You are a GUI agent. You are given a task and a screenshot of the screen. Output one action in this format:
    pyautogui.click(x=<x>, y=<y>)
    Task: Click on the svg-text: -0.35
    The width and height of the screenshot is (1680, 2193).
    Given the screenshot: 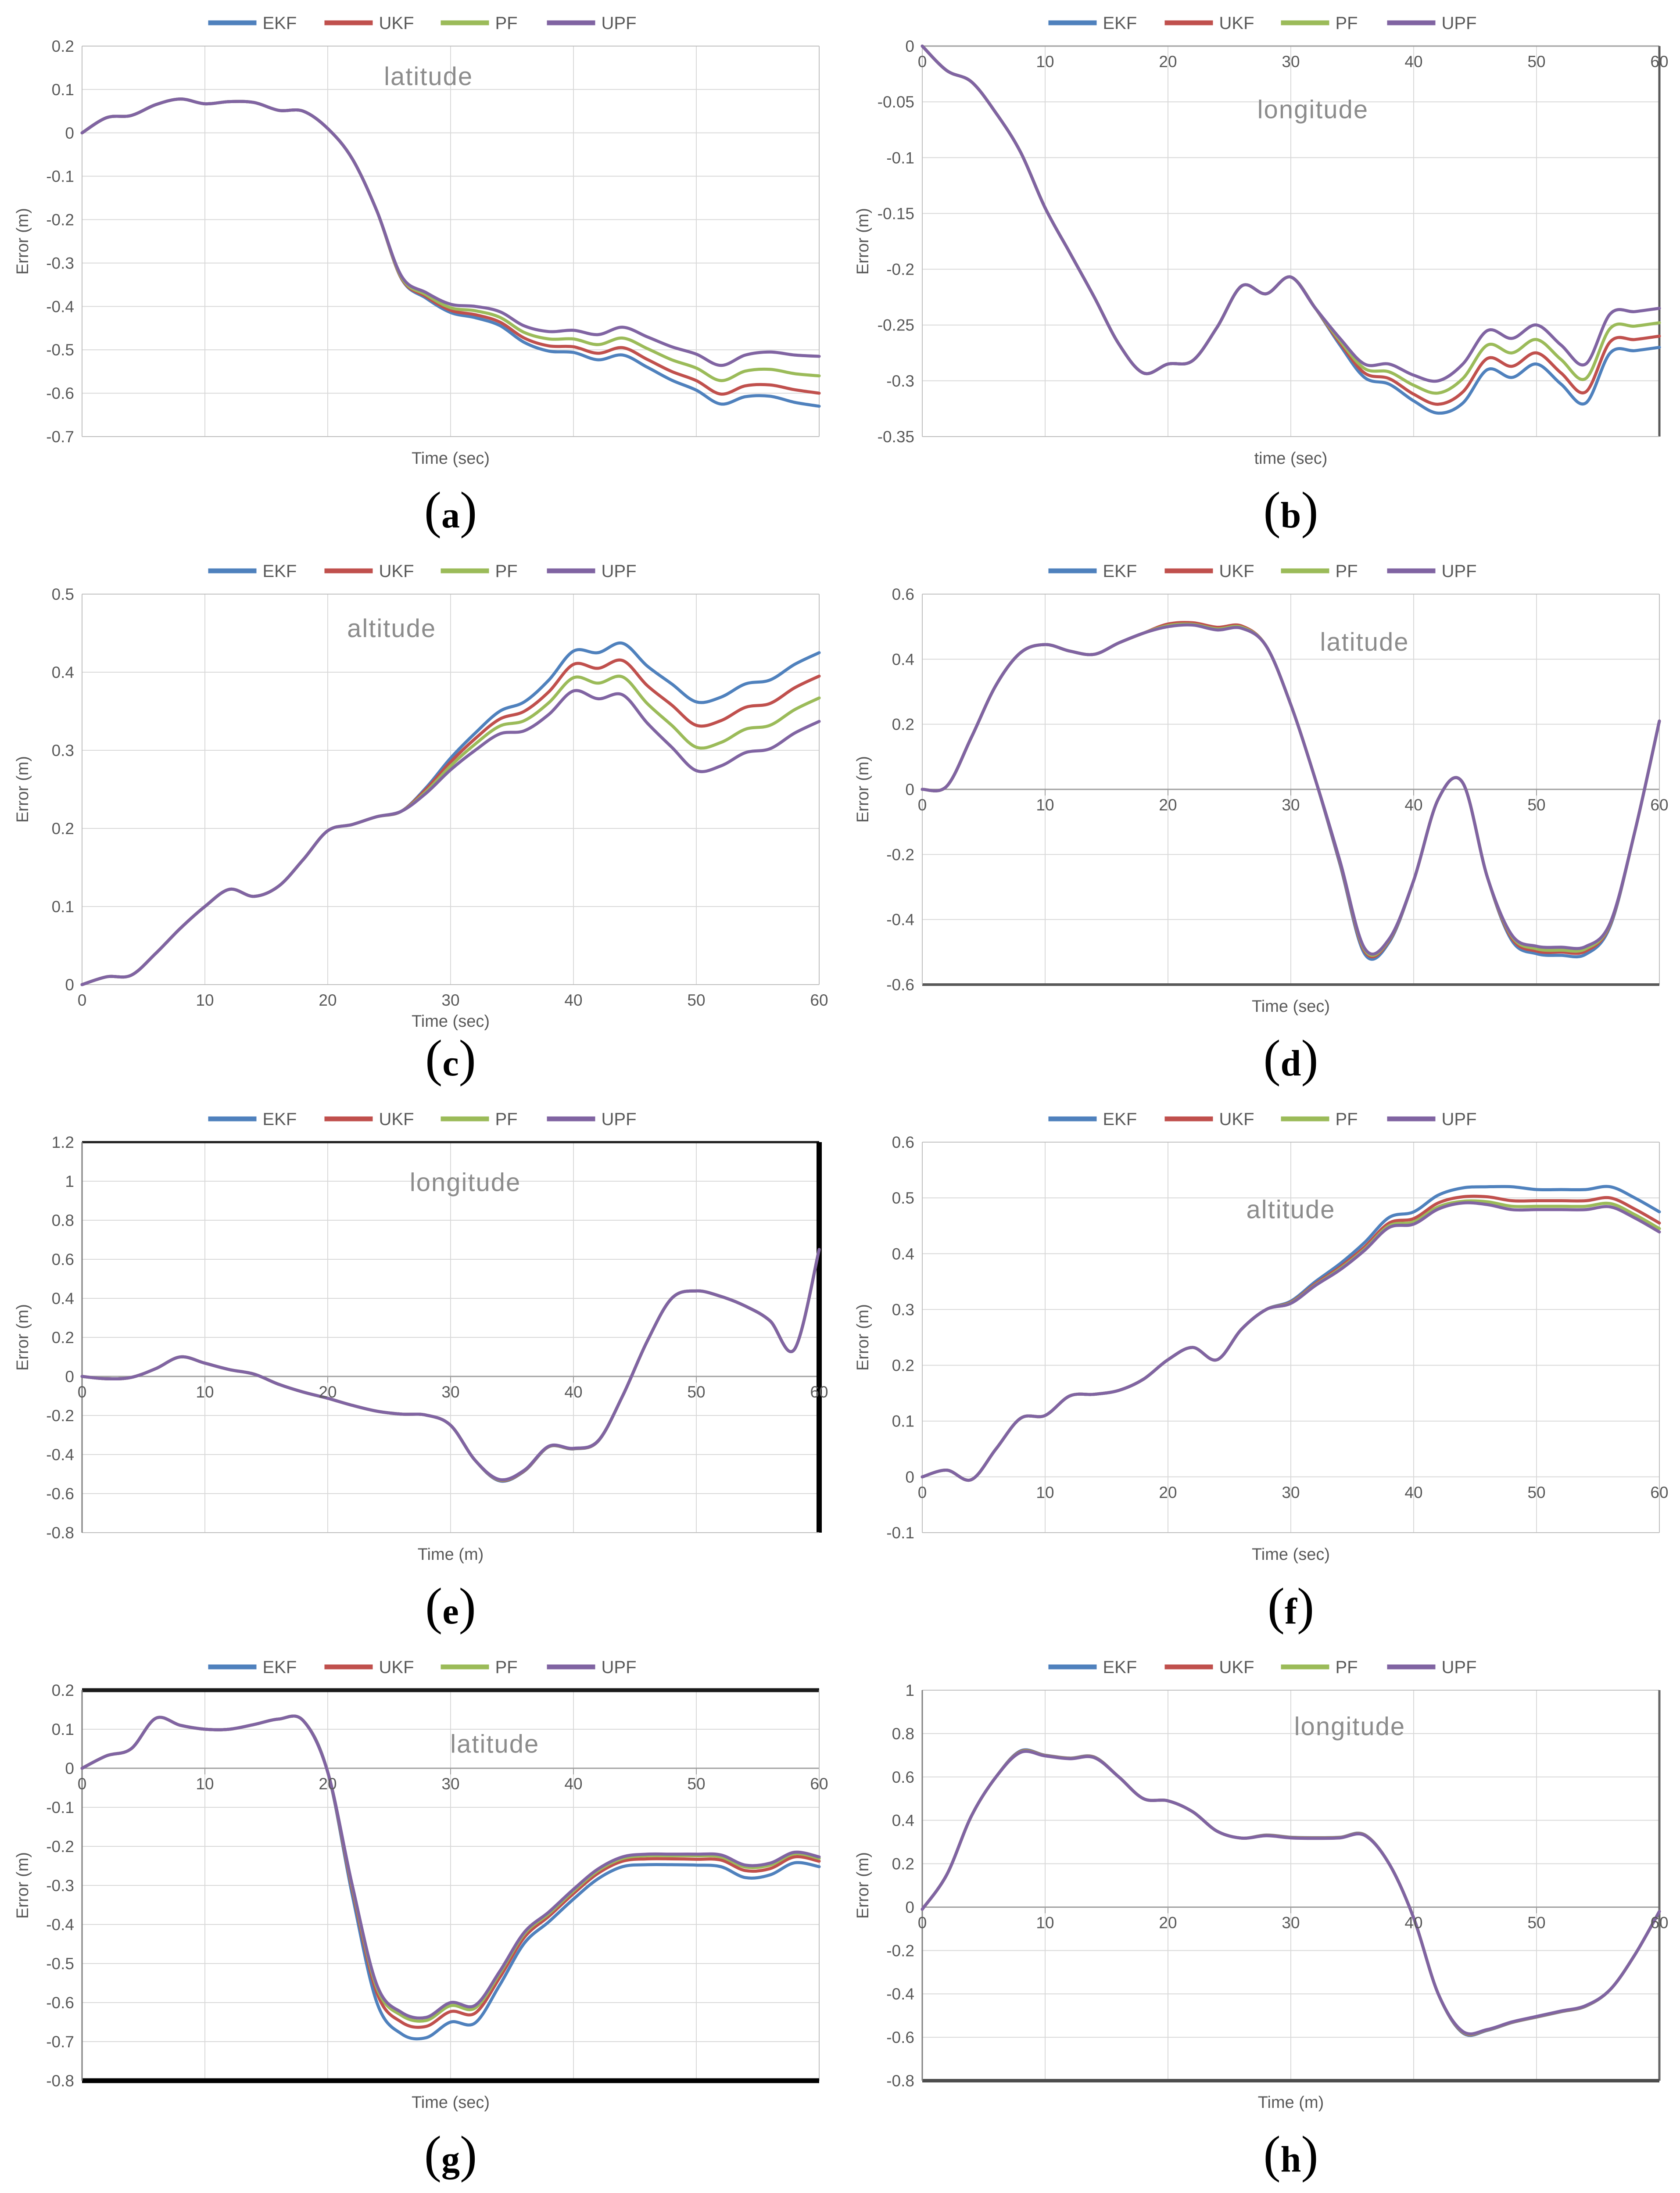 What is the action you would take?
    pyautogui.click(x=895, y=437)
    